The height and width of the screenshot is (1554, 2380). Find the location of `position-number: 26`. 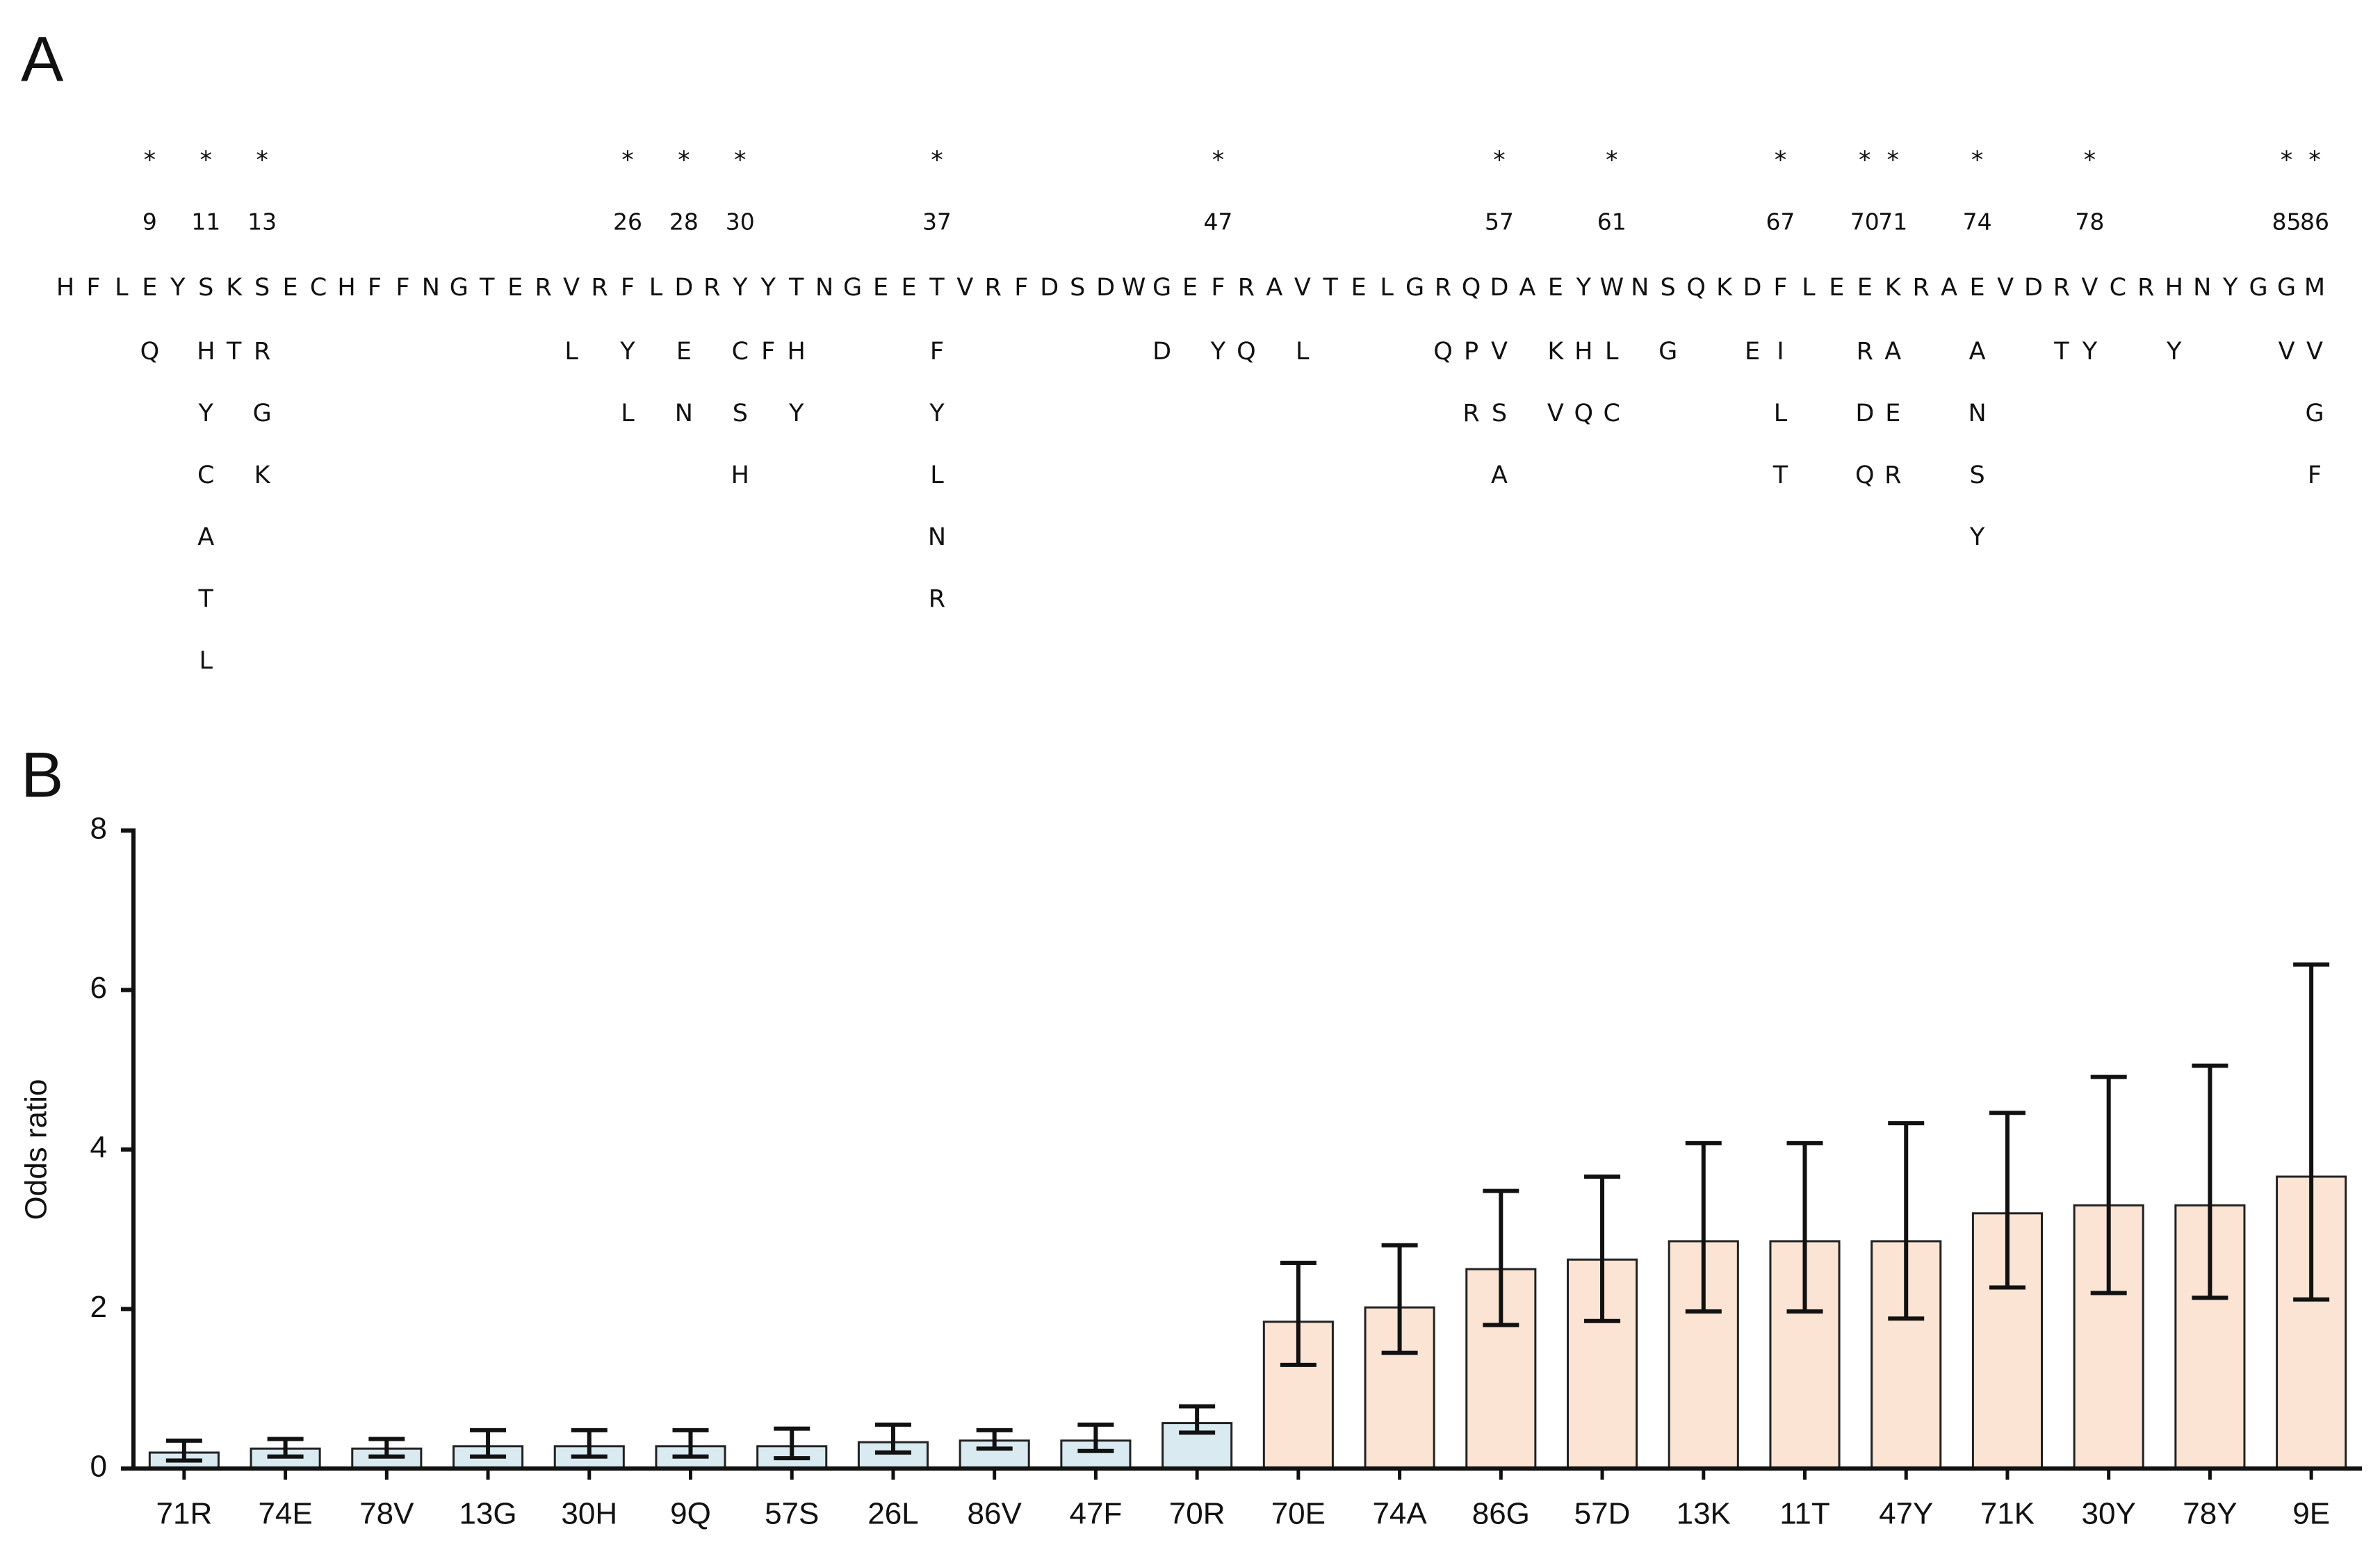

position-number: 26 is located at coordinates (627, 222).